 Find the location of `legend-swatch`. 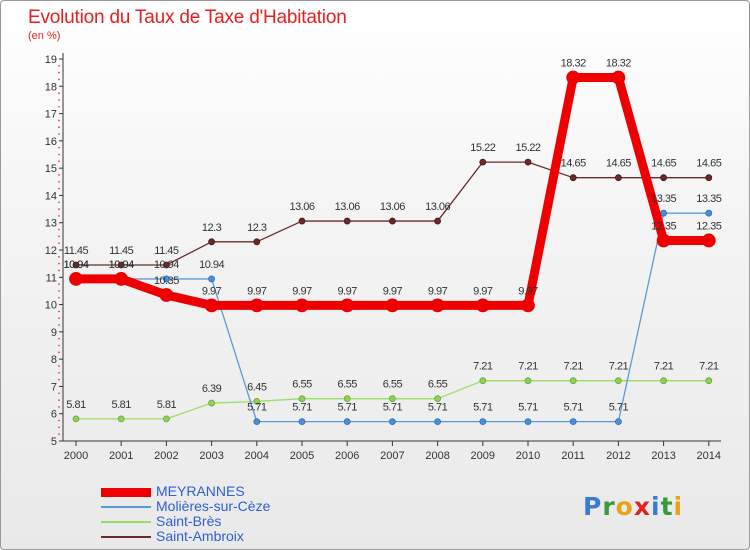

legend-swatch is located at coordinates (126, 522).